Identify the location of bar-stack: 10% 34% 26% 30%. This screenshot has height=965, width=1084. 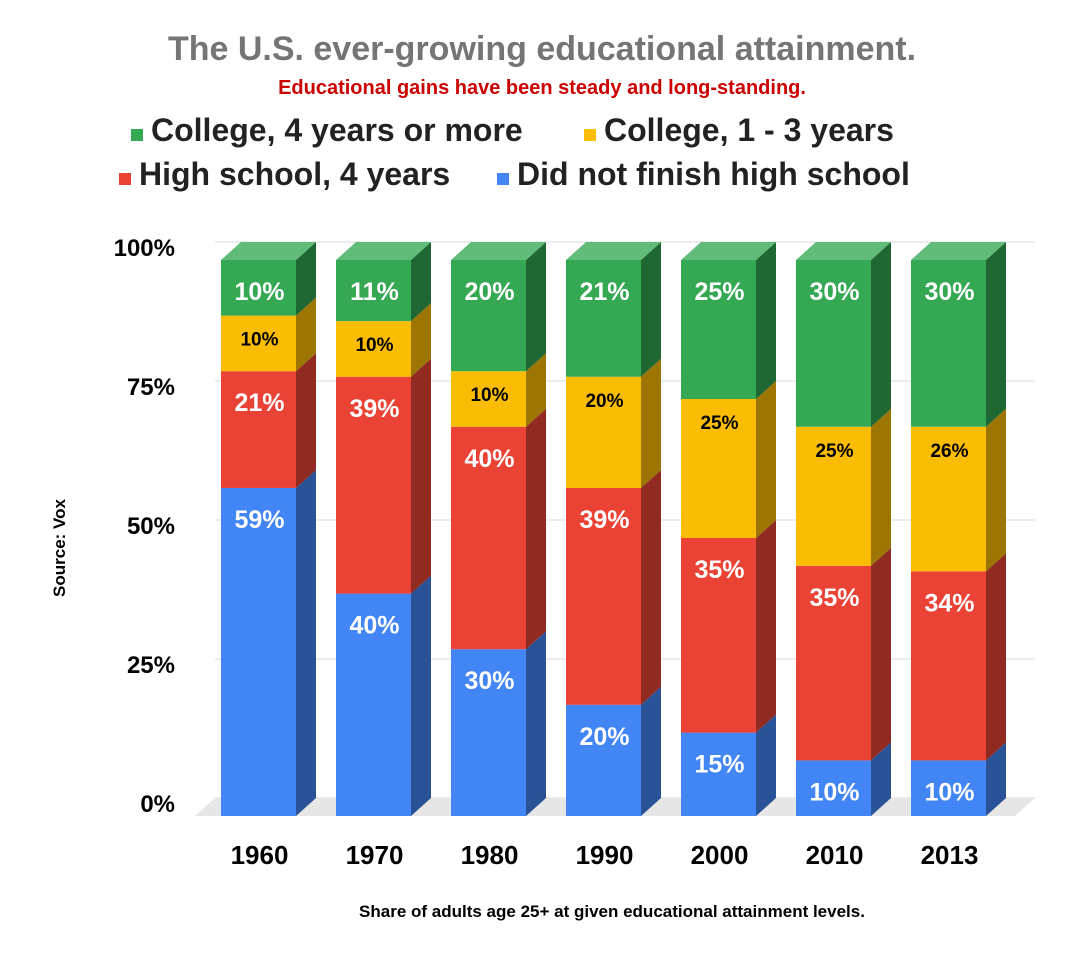
(958, 529).